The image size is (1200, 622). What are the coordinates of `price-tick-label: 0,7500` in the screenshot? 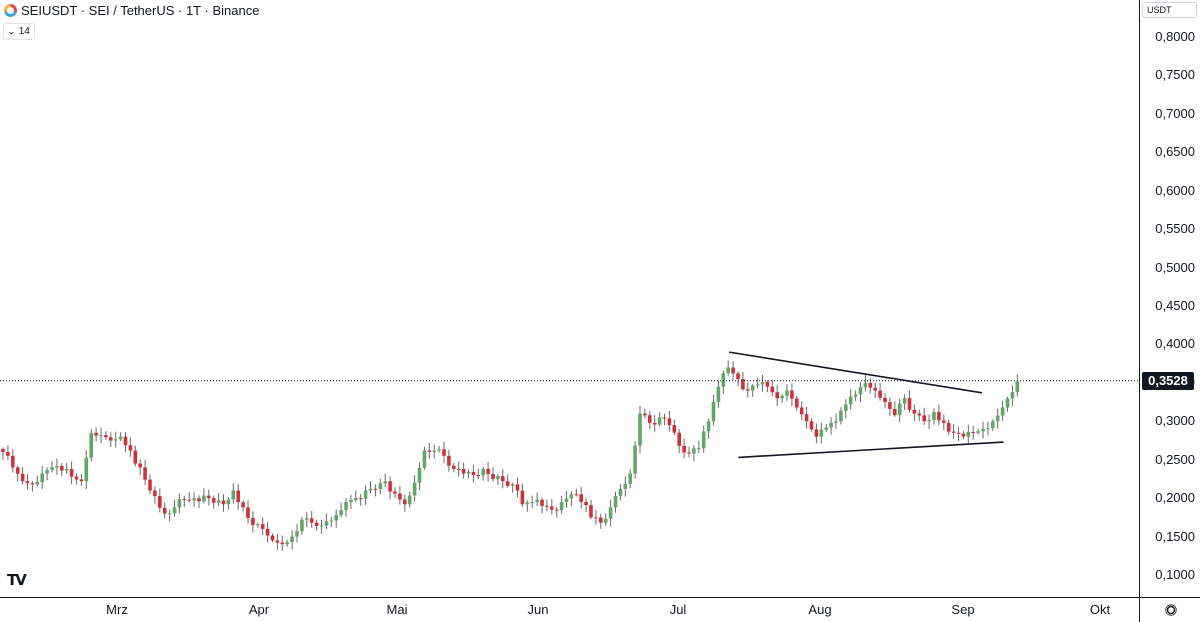 It's located at (1175, 75).